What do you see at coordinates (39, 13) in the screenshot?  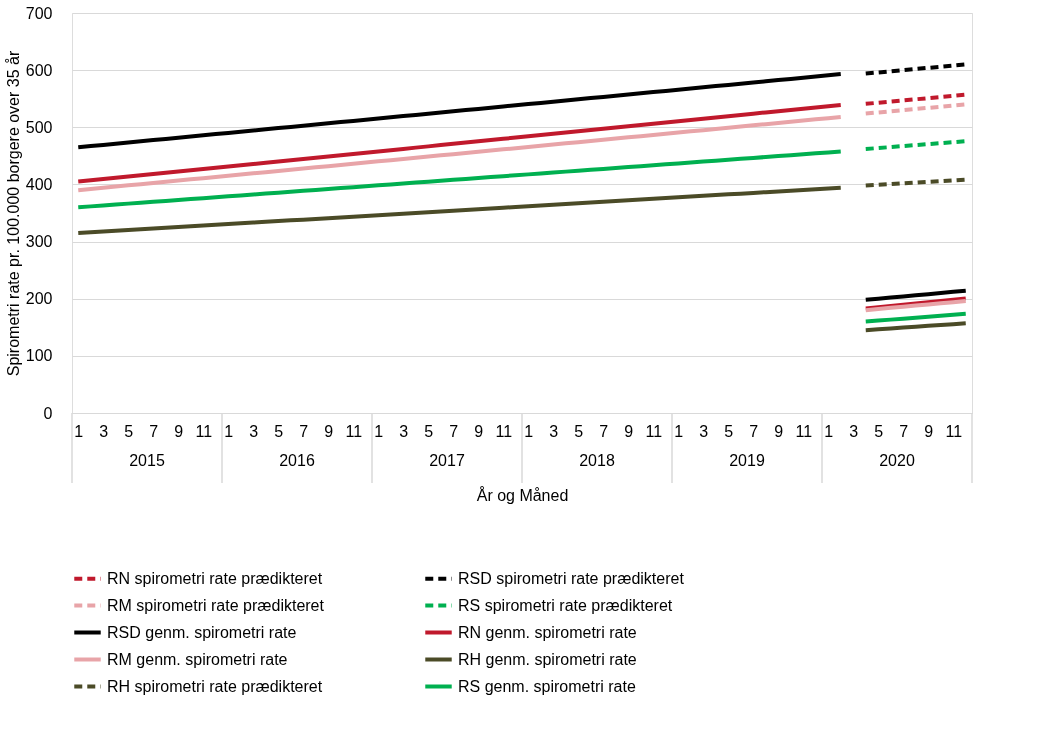 I see `y-tick-label: 700` at bounding box center [39, 13].